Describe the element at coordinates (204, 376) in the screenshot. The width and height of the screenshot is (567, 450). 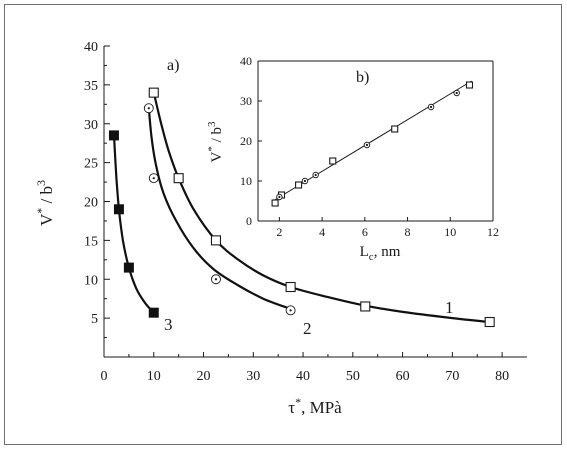
I see `main-x-tick-label: 20` at that location.